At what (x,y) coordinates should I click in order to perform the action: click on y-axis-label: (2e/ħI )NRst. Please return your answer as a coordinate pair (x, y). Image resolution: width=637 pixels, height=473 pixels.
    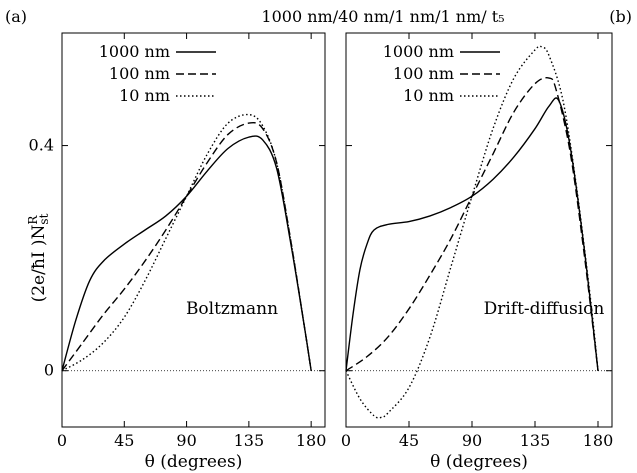
    Looking at the image, I should click on (38, 257).